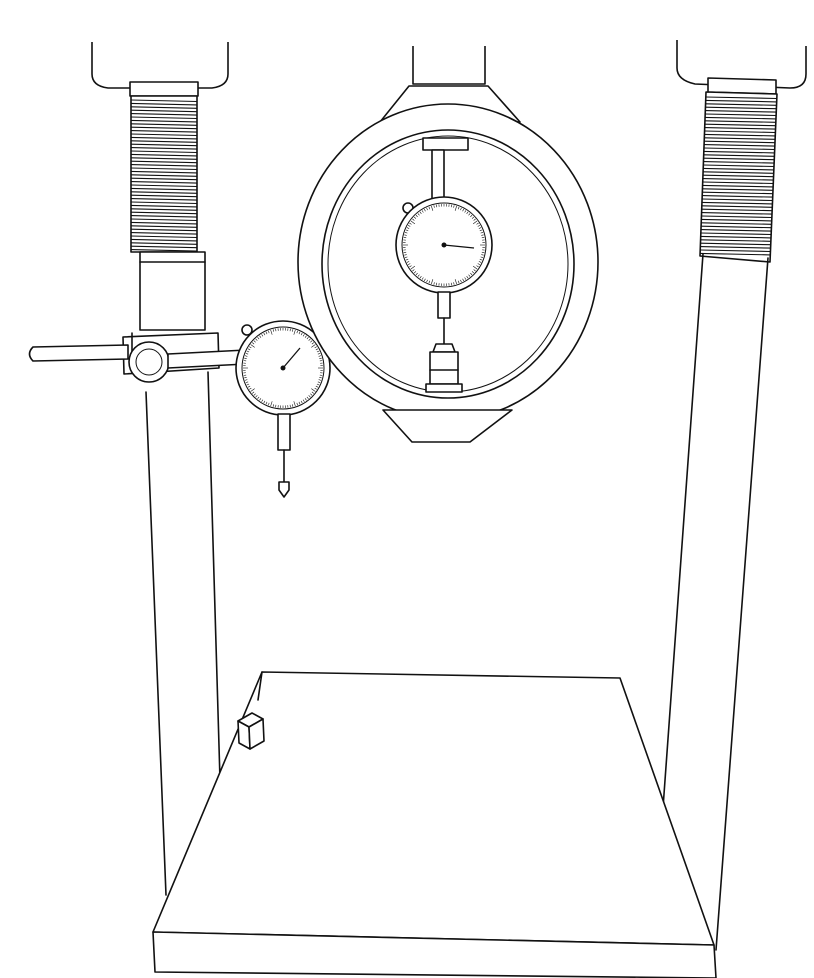  What do you see at coordinates (284, 432) in the screenshot?
I see `side-gauge-stem` at bounding box center [284, 432].